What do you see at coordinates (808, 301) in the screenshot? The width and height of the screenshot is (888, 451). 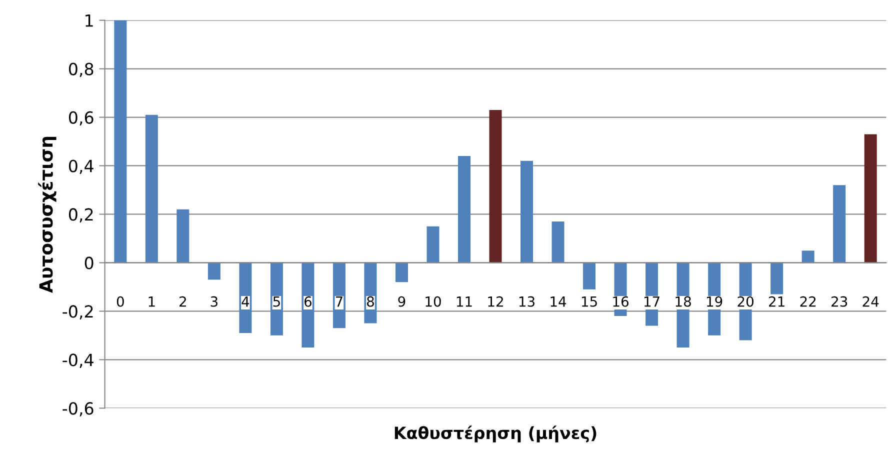 I see `x-tick-label: 22` at bounding box center [808, 301].